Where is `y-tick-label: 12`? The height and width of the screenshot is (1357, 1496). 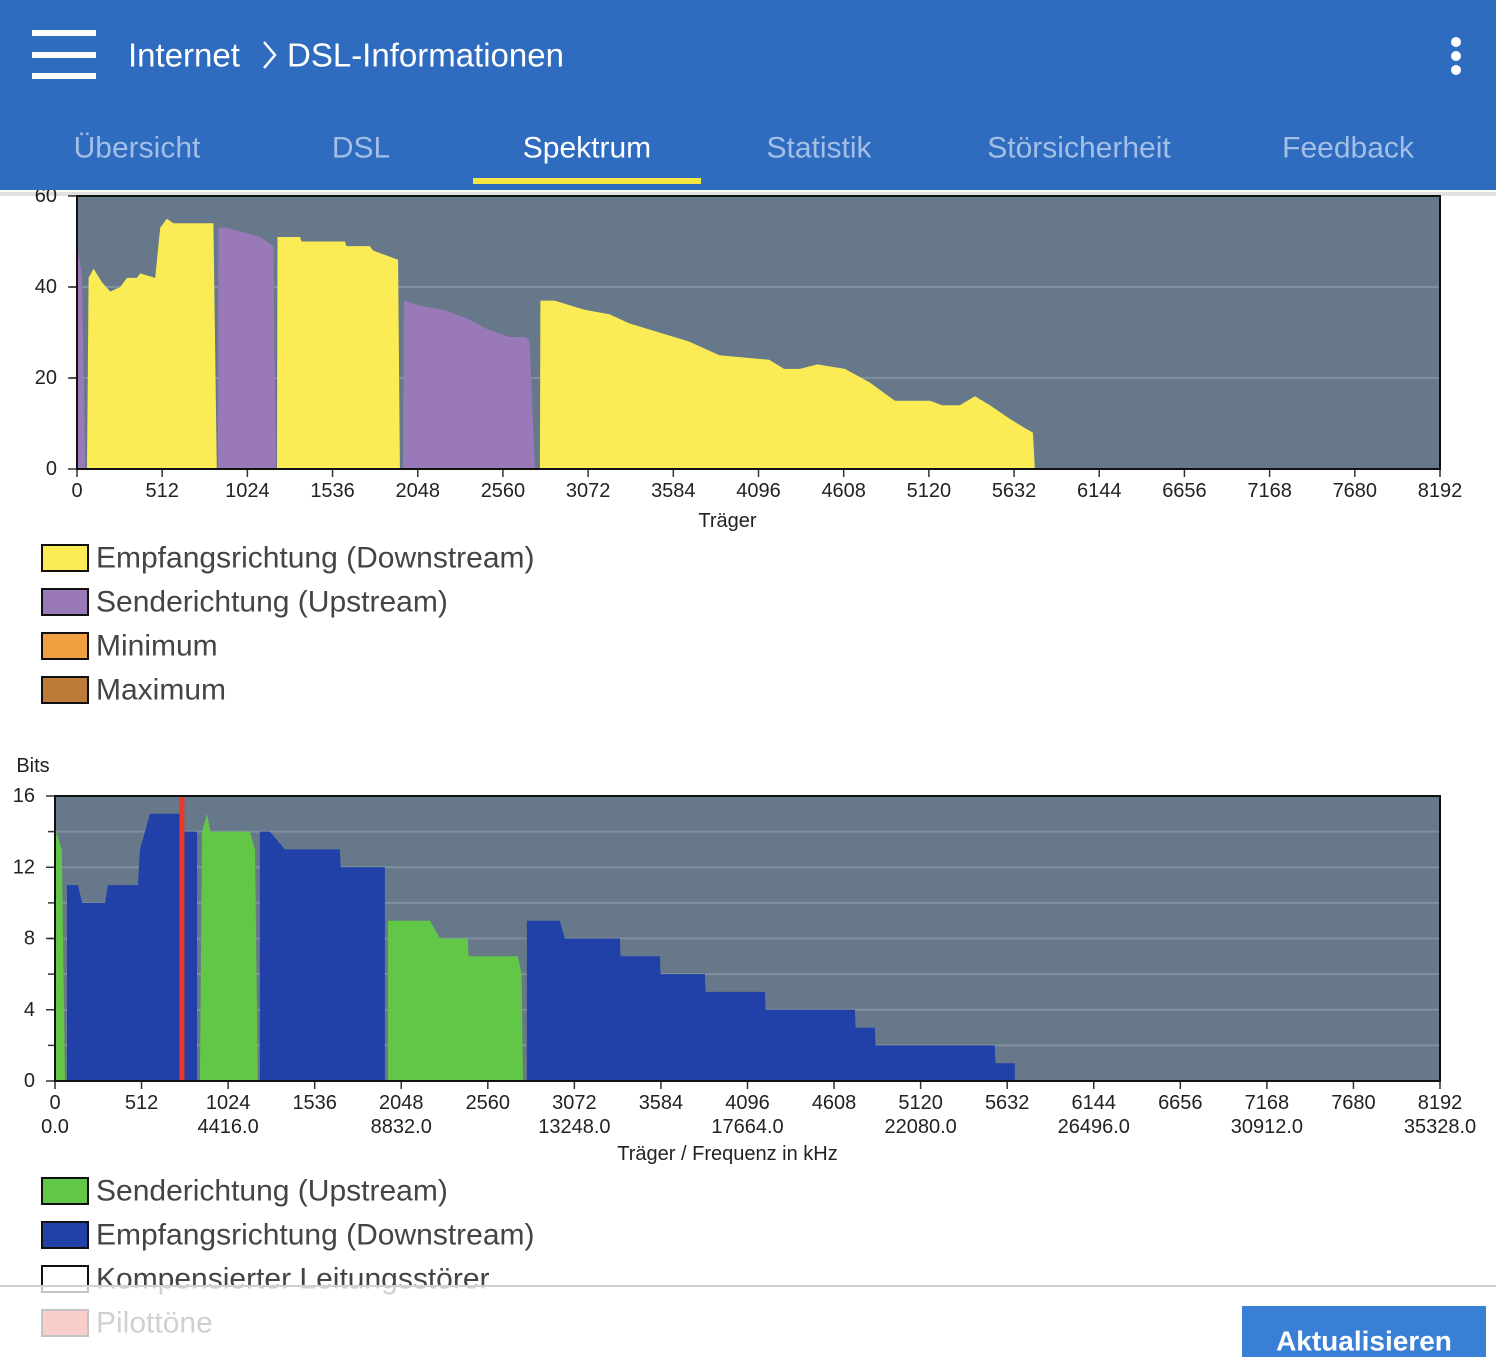 y-tick-label: 12 is located at coordinates (24, 867).